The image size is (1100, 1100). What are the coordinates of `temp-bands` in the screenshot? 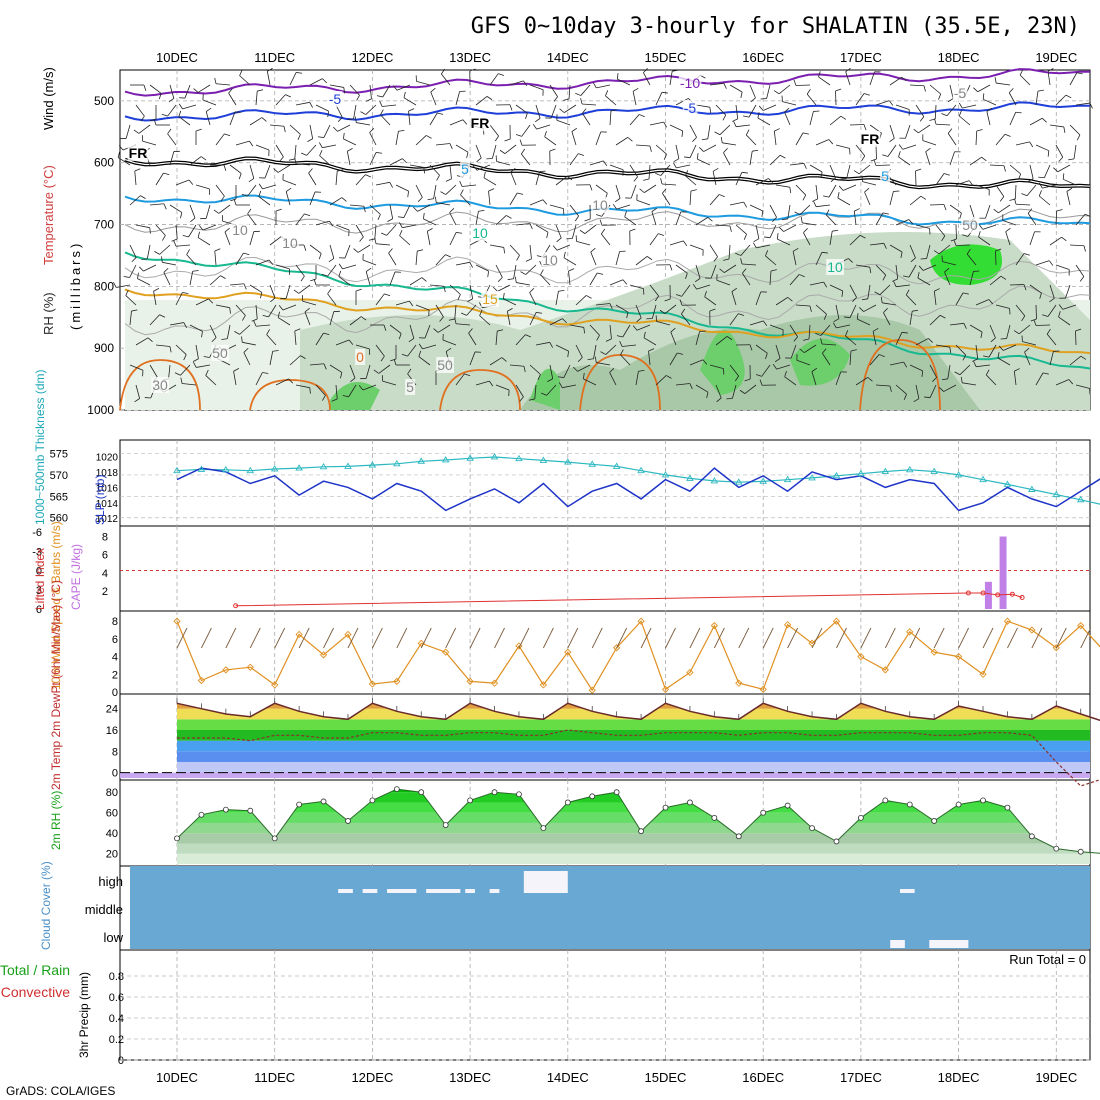 It's located at (633, 740).